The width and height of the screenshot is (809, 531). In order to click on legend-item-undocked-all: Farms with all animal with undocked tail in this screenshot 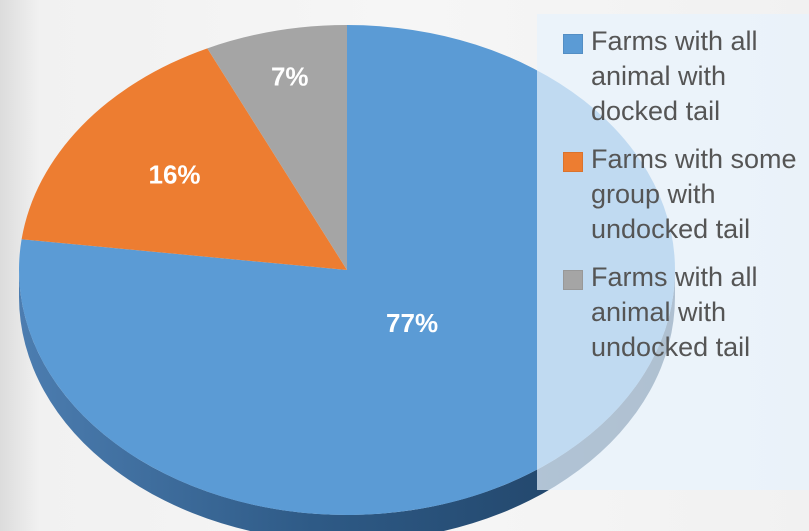, I will do `click(686, 312)`.